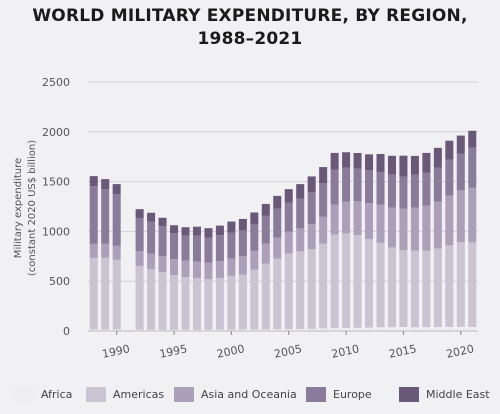 This screenshot has height=414, width=500. Describe the element at coordinates (249, 394) in the screenshot. I see `legend-label: Asia and Oceania` at that location.